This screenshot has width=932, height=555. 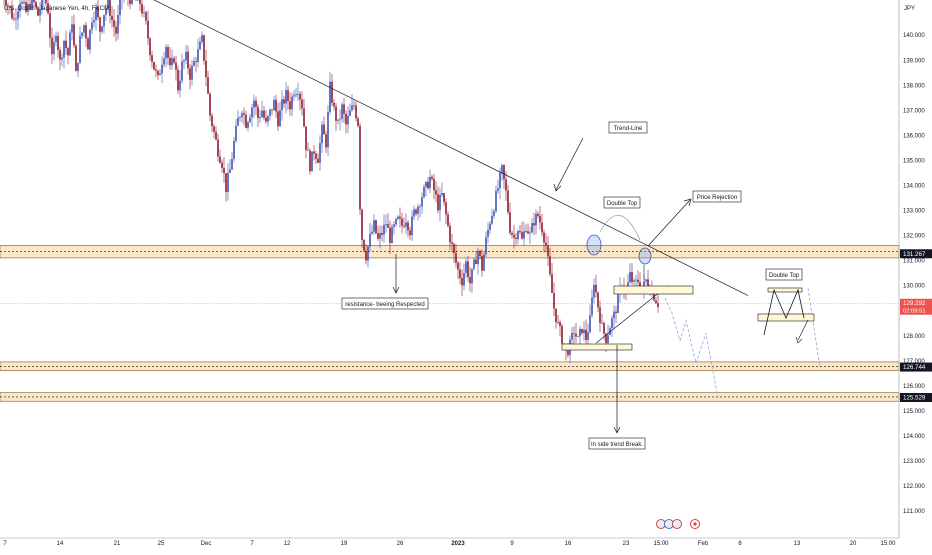 What do you see at coordinates (287, 544) in the screenshot?
I see `x-tick-label: 12` at bounding box center [287, 544].